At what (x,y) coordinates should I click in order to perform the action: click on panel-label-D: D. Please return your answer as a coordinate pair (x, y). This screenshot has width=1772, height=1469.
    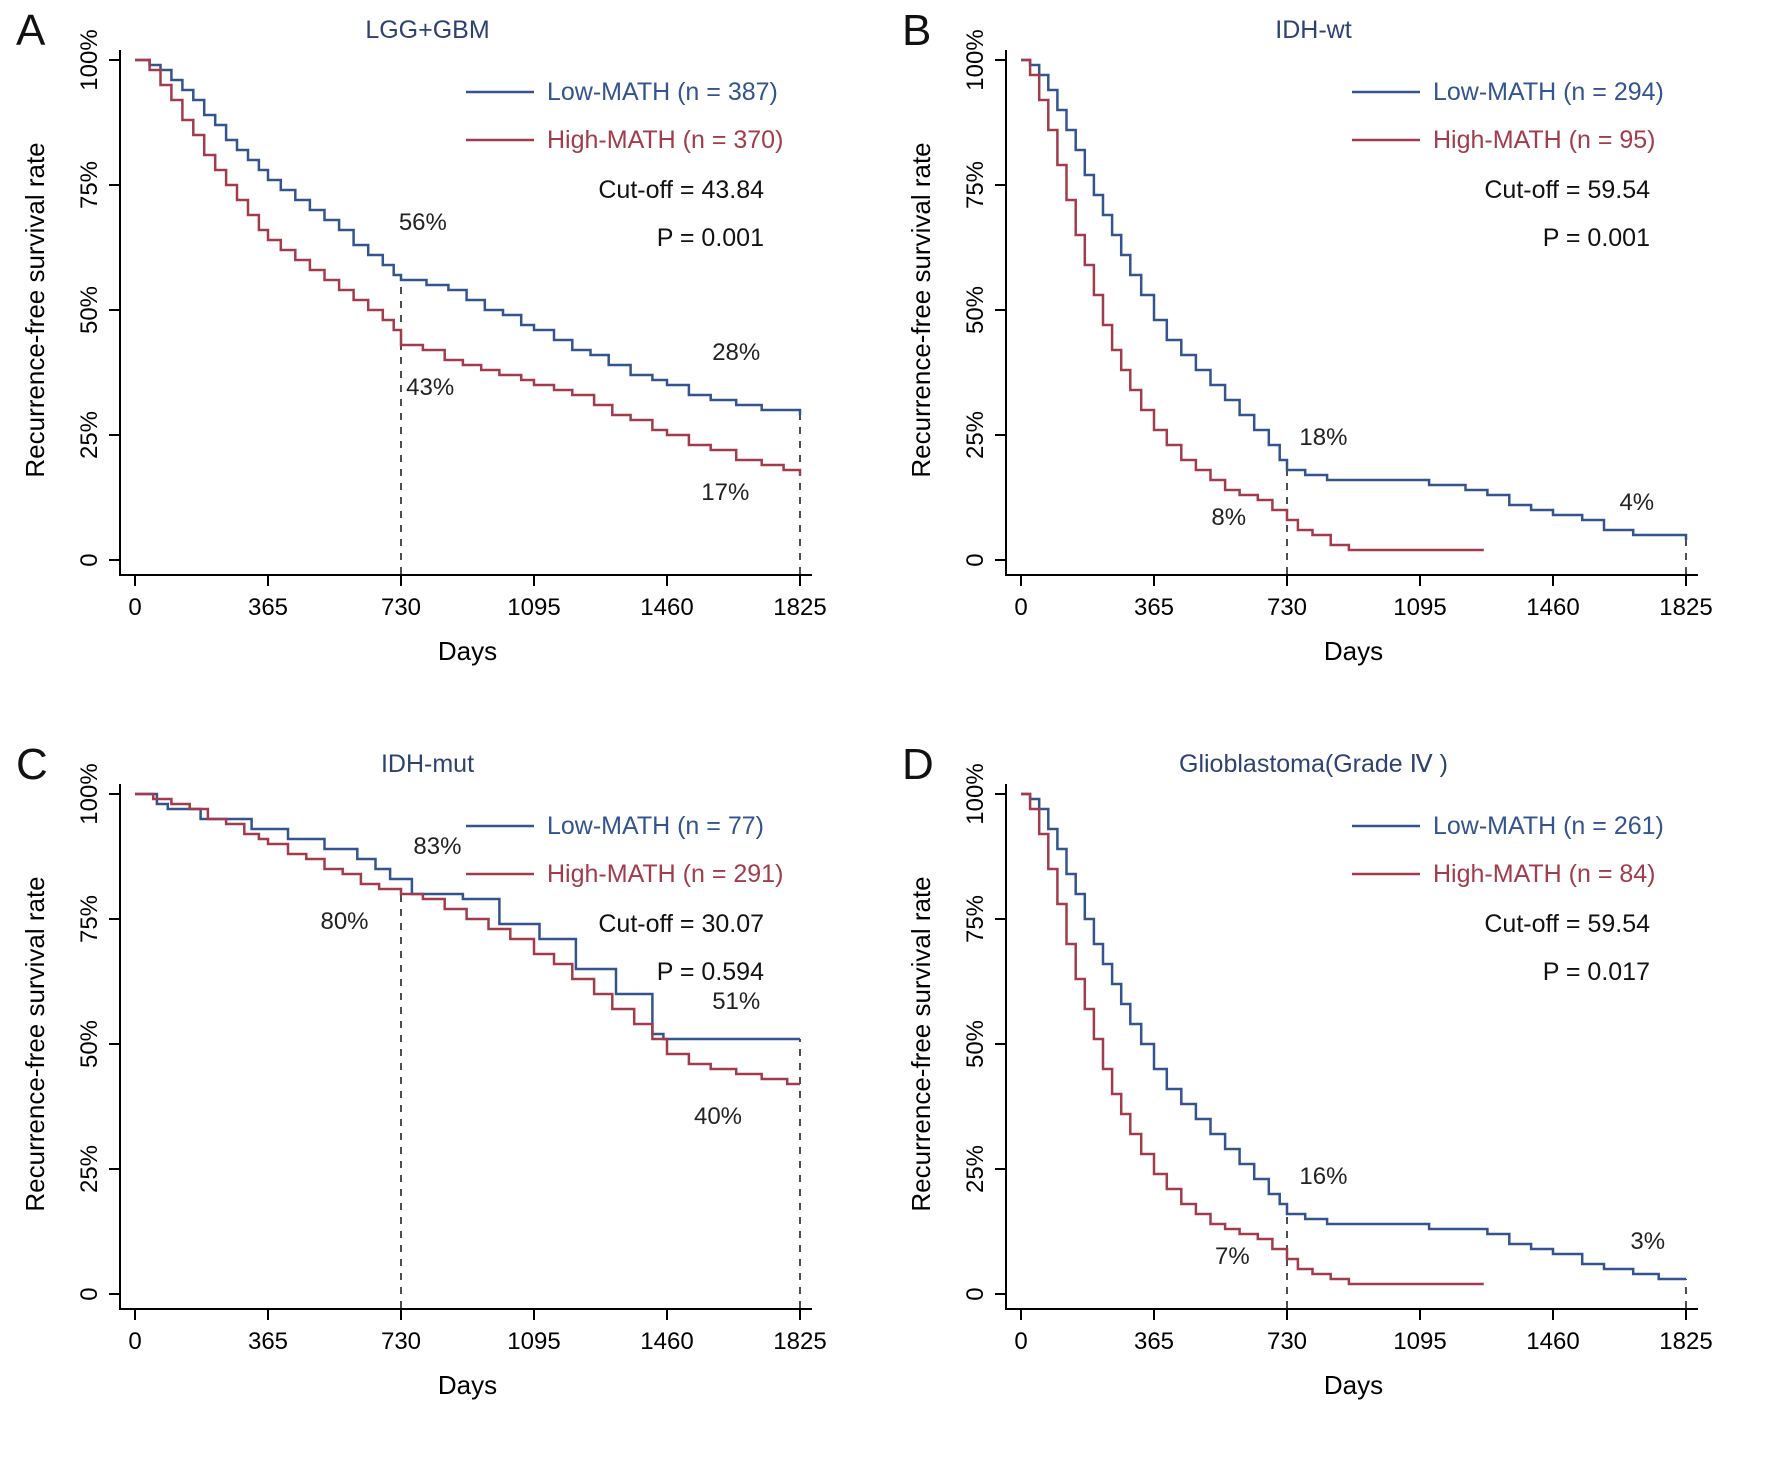
    Looking at the image, I should click on (918, 764).